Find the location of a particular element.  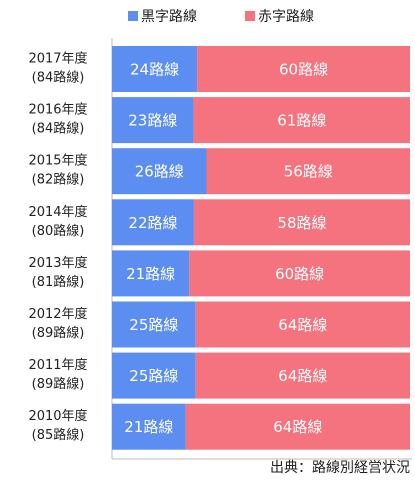

category-sublabel: (82路線) is located at coordinates (58, 180).